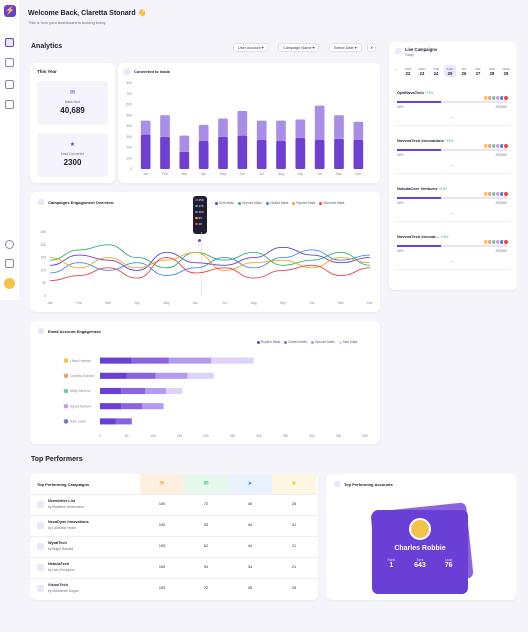 Image resolution: width=528 pixels, height=632 pixels. What do you see at coordinates (299, 47) in the screenshot?
I see `campaign-name-filter: Campaign Name ▾` at bounding box center [299, 47].